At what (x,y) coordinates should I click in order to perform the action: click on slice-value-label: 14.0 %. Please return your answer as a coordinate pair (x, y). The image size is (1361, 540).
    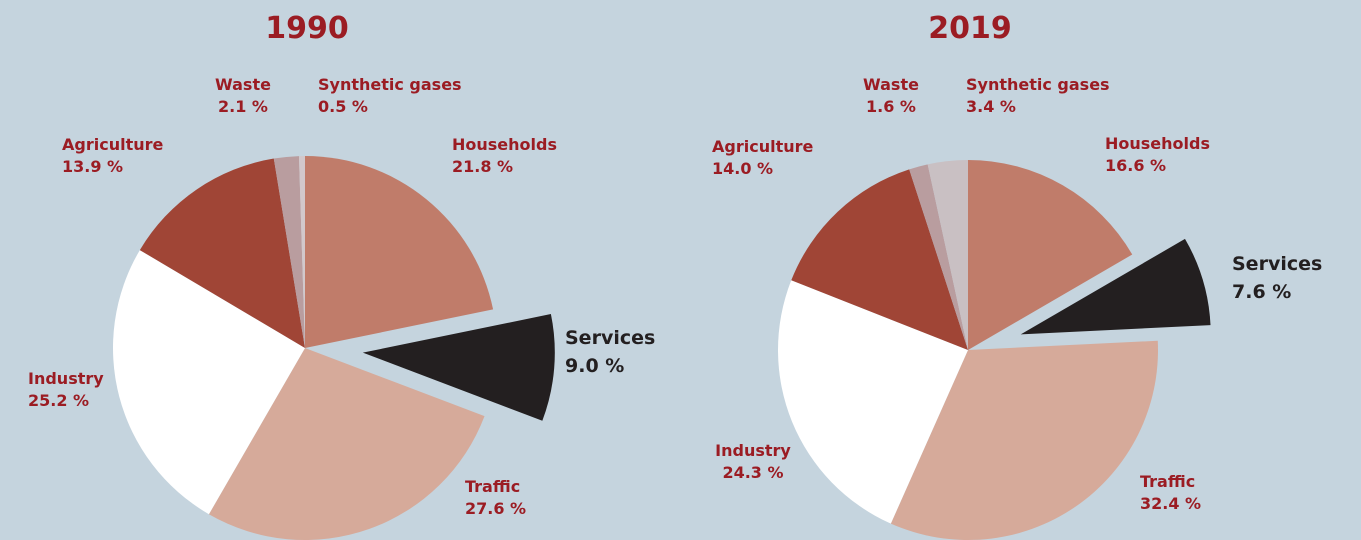
    Looking at the image, I should click on (742, 168).